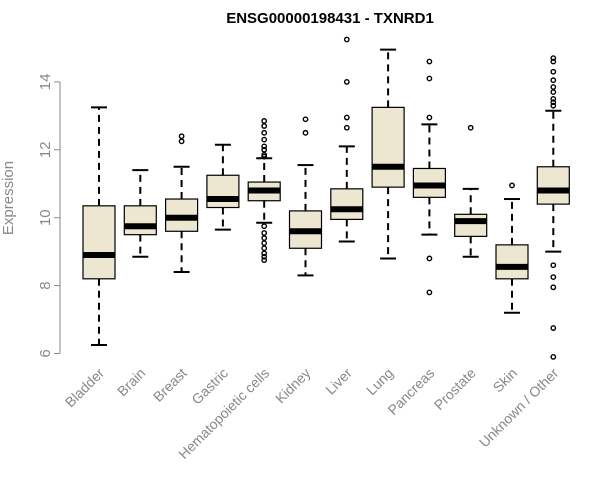  I want to click on box-prostate, so click(471, 191).